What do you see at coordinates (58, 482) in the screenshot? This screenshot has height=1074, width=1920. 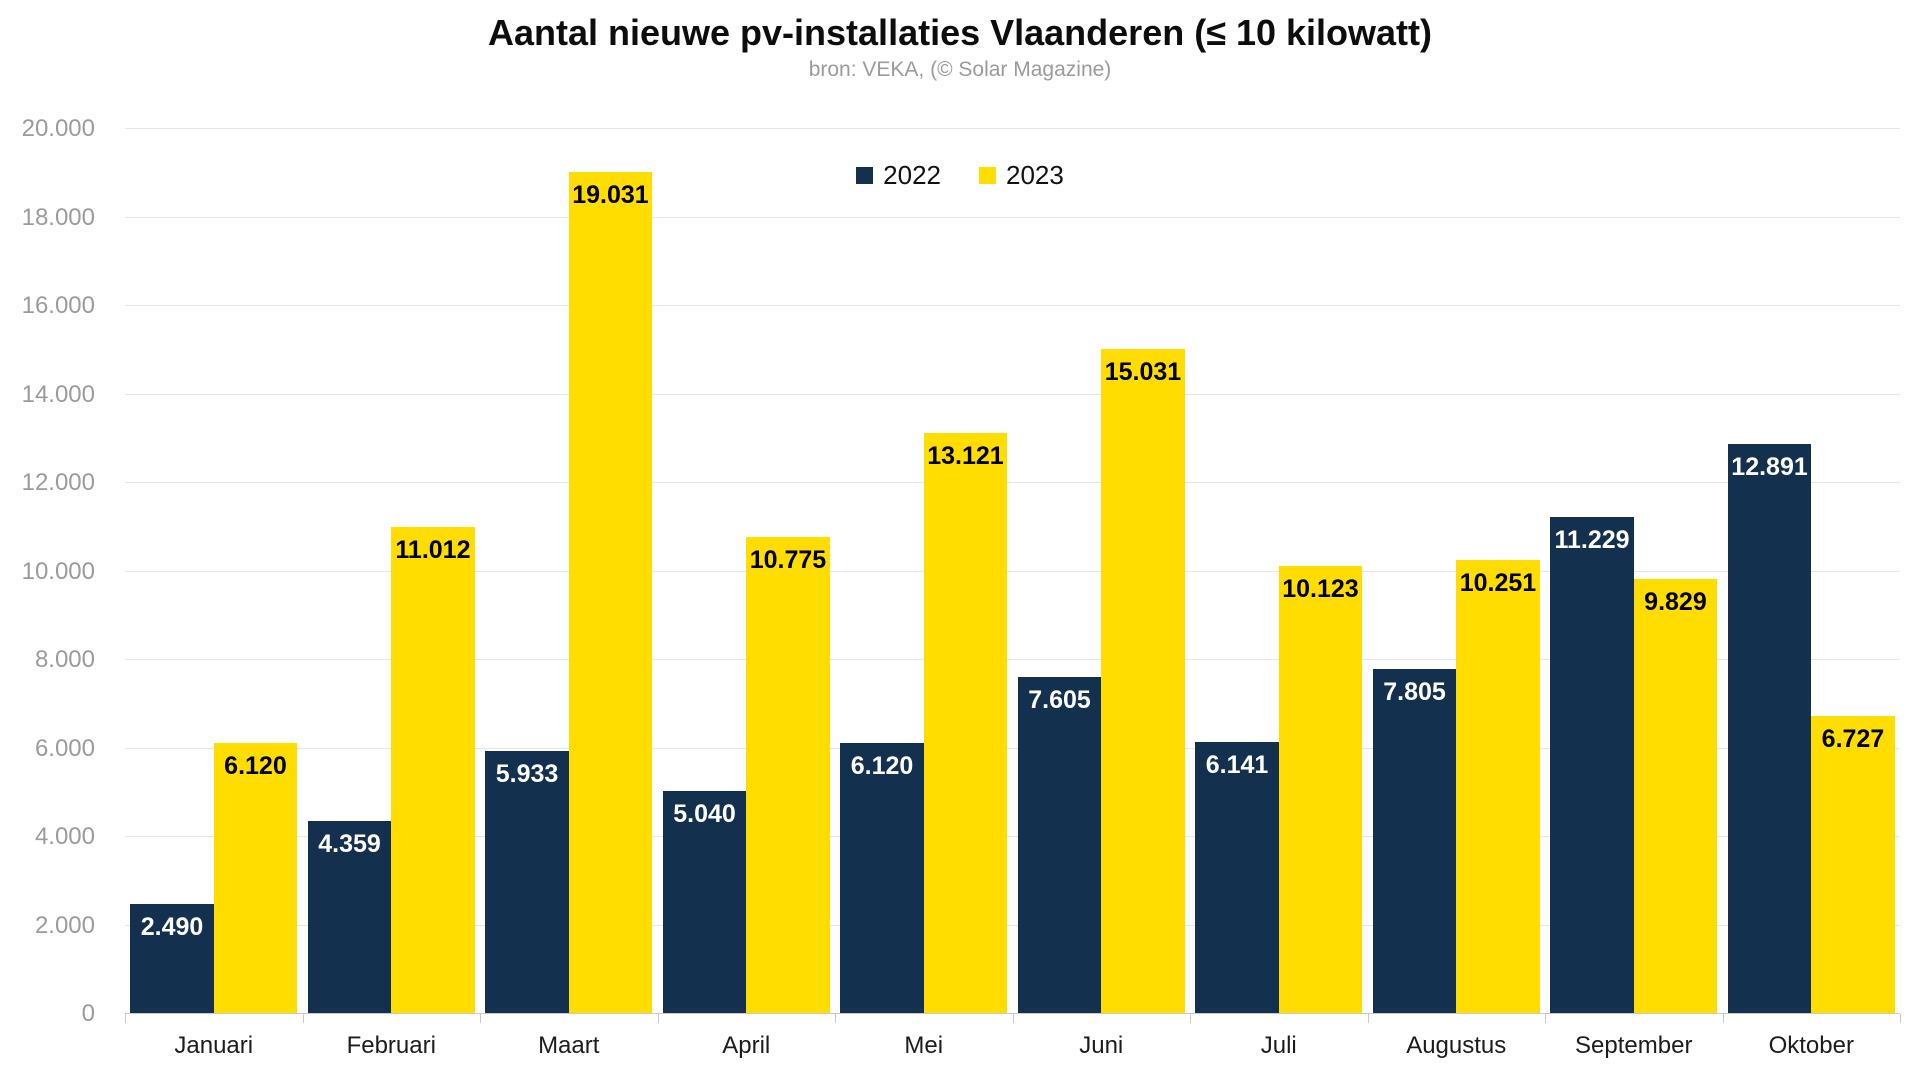 I see `y-axis-tick-label: 12.000` at bounding box center [58, 482].